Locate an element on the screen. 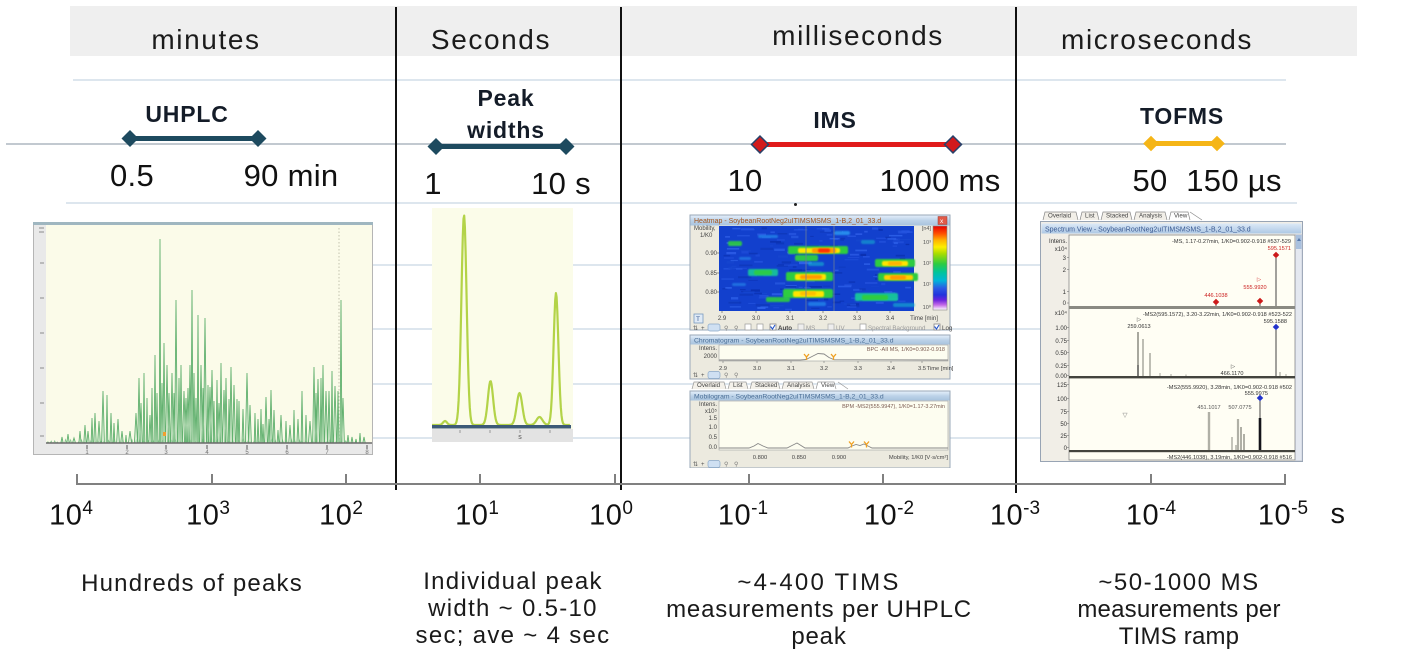 The image size is (1424, 664). svg-text: 0.85 is located at coordinates (711, 274).